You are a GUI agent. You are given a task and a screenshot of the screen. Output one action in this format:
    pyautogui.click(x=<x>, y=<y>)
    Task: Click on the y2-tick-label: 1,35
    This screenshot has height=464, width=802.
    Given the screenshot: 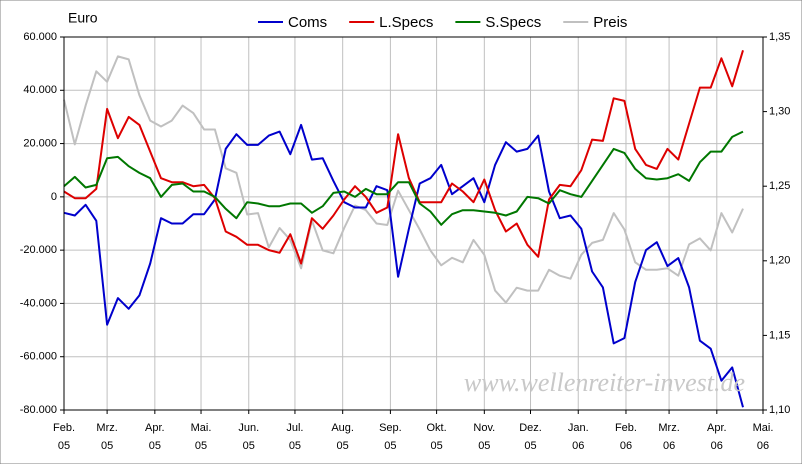 What is the action you would take?
    pyautogui.click(x=779, y=37)
    